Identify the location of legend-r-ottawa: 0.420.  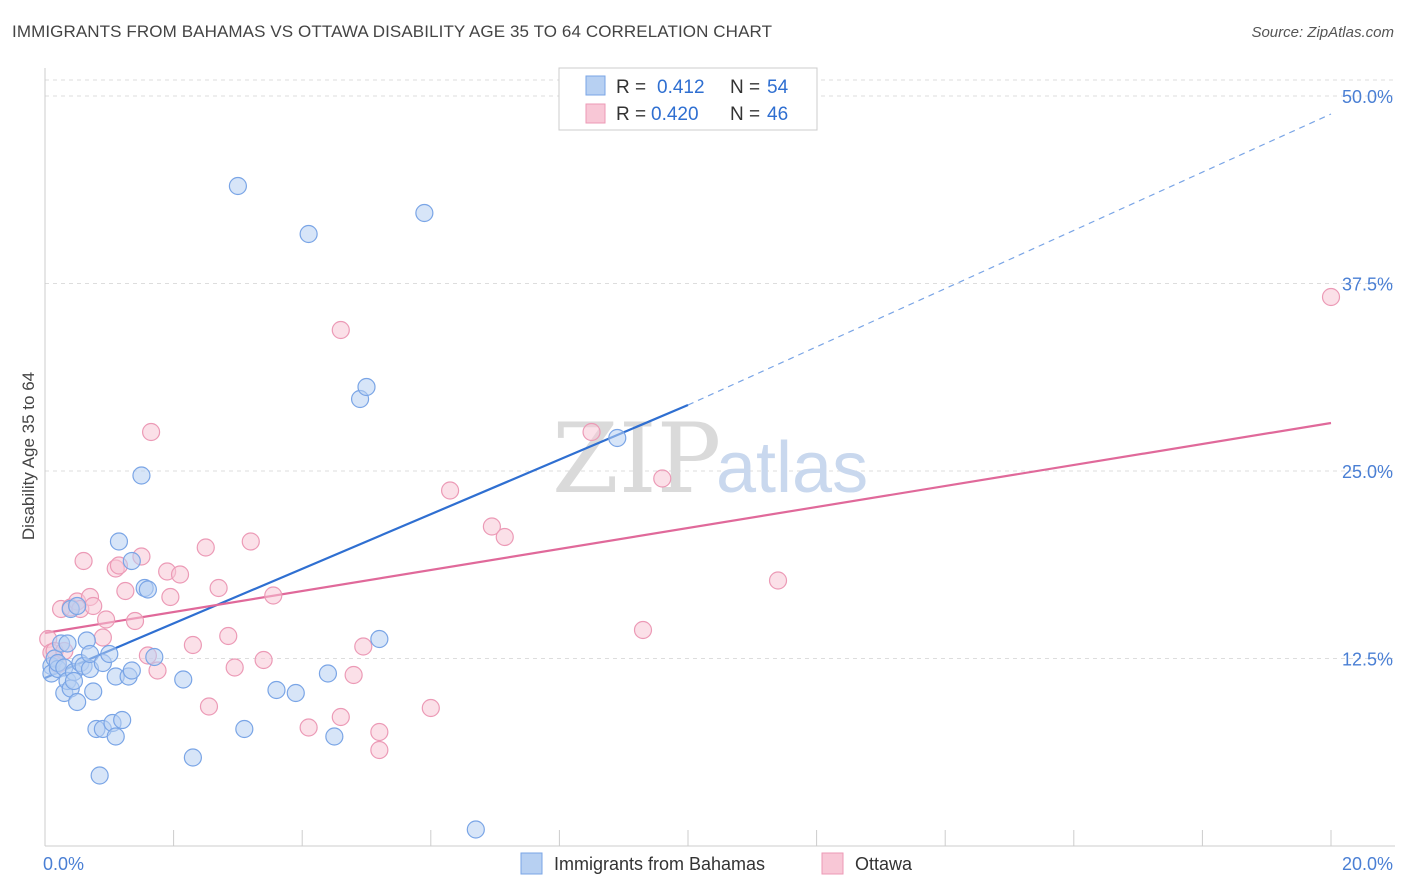
(675, 114).